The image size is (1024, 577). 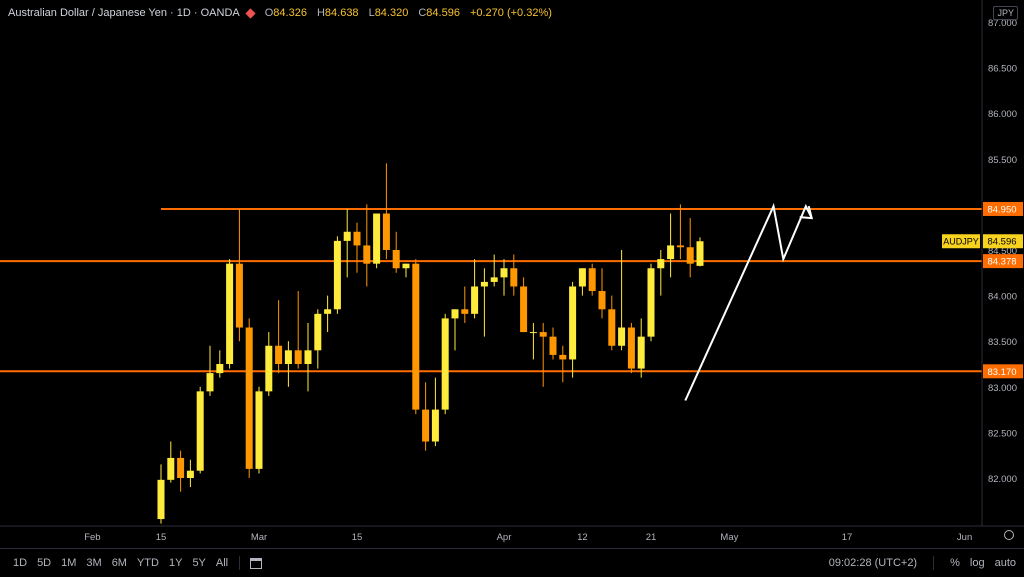 I want to click on price-tick-label: 83.500, so click(x=1002, y=342).